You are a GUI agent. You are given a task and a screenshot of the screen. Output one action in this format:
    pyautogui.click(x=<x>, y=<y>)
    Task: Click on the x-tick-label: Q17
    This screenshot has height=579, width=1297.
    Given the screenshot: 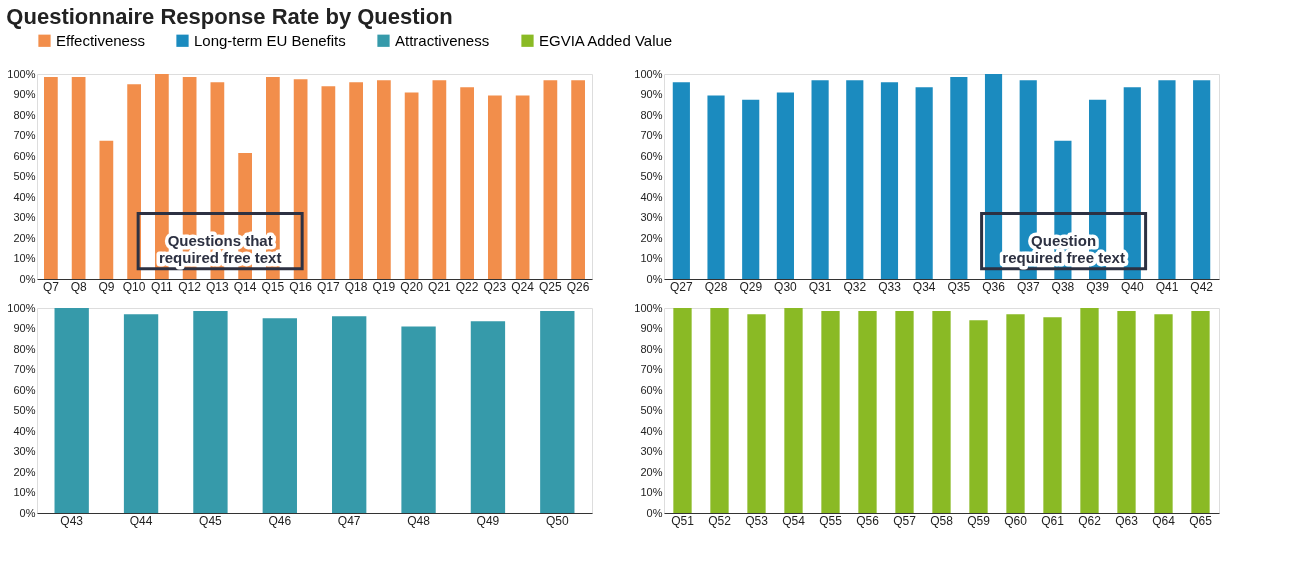 What is the action you would take?
    pyautogui.click(x=329, y=286)
    